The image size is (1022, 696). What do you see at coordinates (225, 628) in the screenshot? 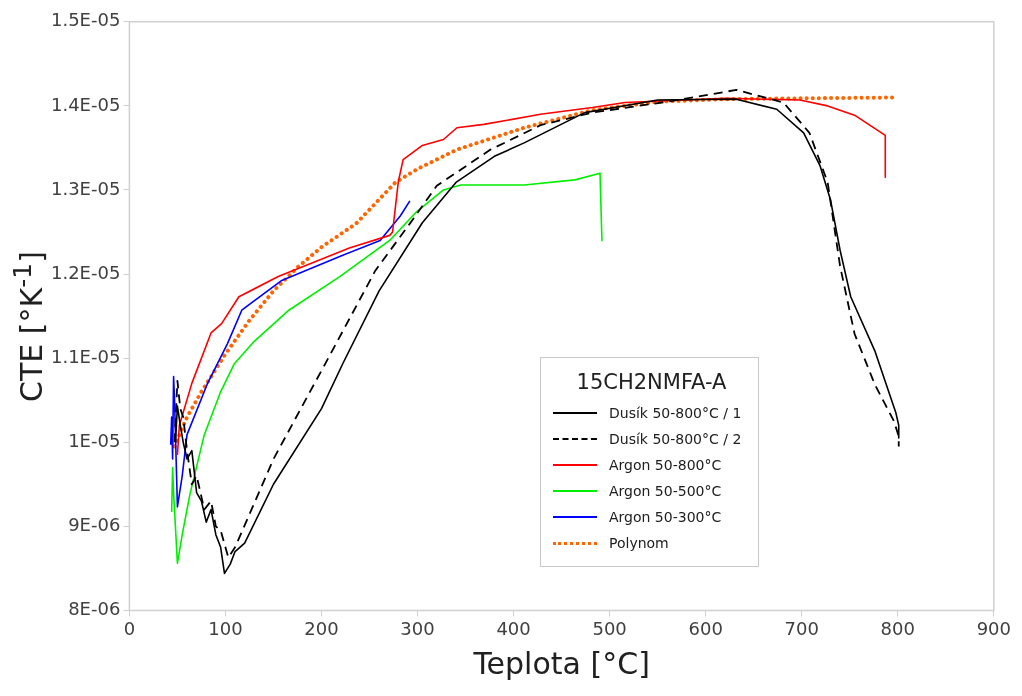
I see `x-tick-label: 100` at bounding box center [225, 628].